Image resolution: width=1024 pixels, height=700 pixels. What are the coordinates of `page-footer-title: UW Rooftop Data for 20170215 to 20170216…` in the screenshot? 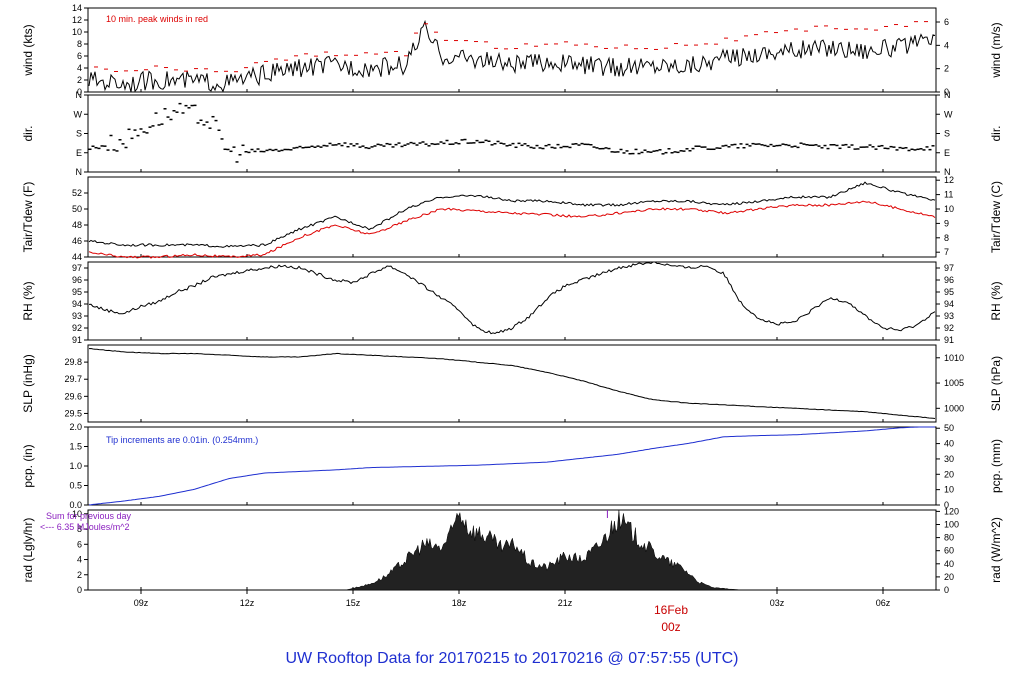 It's located at (512, 659).